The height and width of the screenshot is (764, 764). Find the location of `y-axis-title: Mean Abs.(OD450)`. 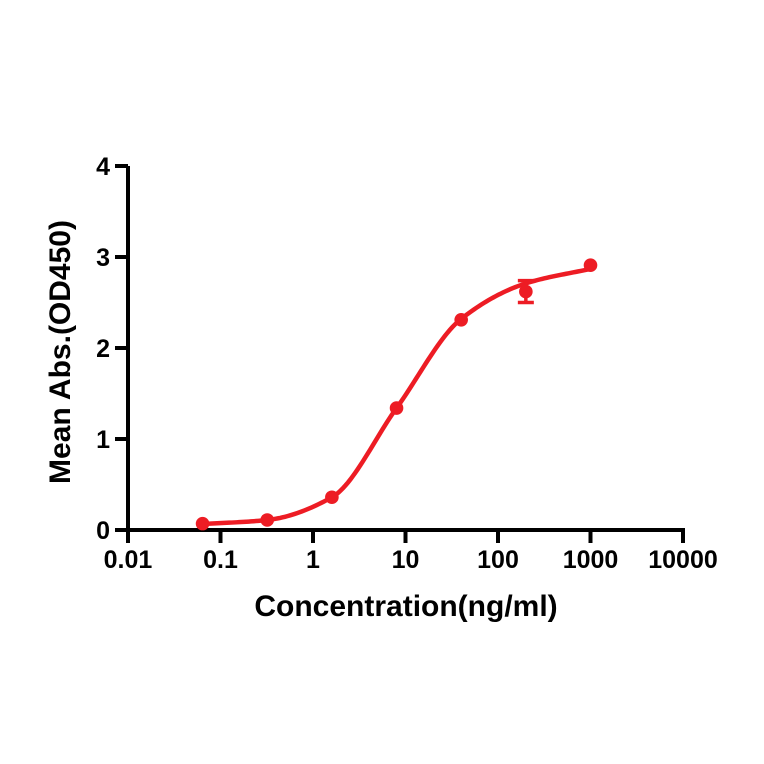

y-axis-title: Mean Abs.(OD450) is located at coordinates (60, 352).